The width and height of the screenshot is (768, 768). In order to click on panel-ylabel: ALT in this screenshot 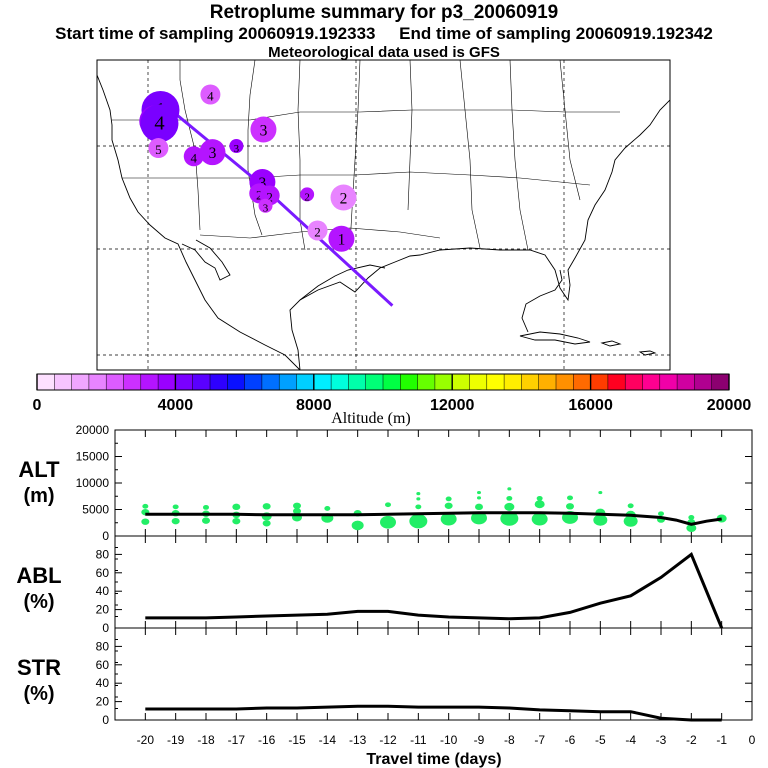, I will do `click(39, 469)`.